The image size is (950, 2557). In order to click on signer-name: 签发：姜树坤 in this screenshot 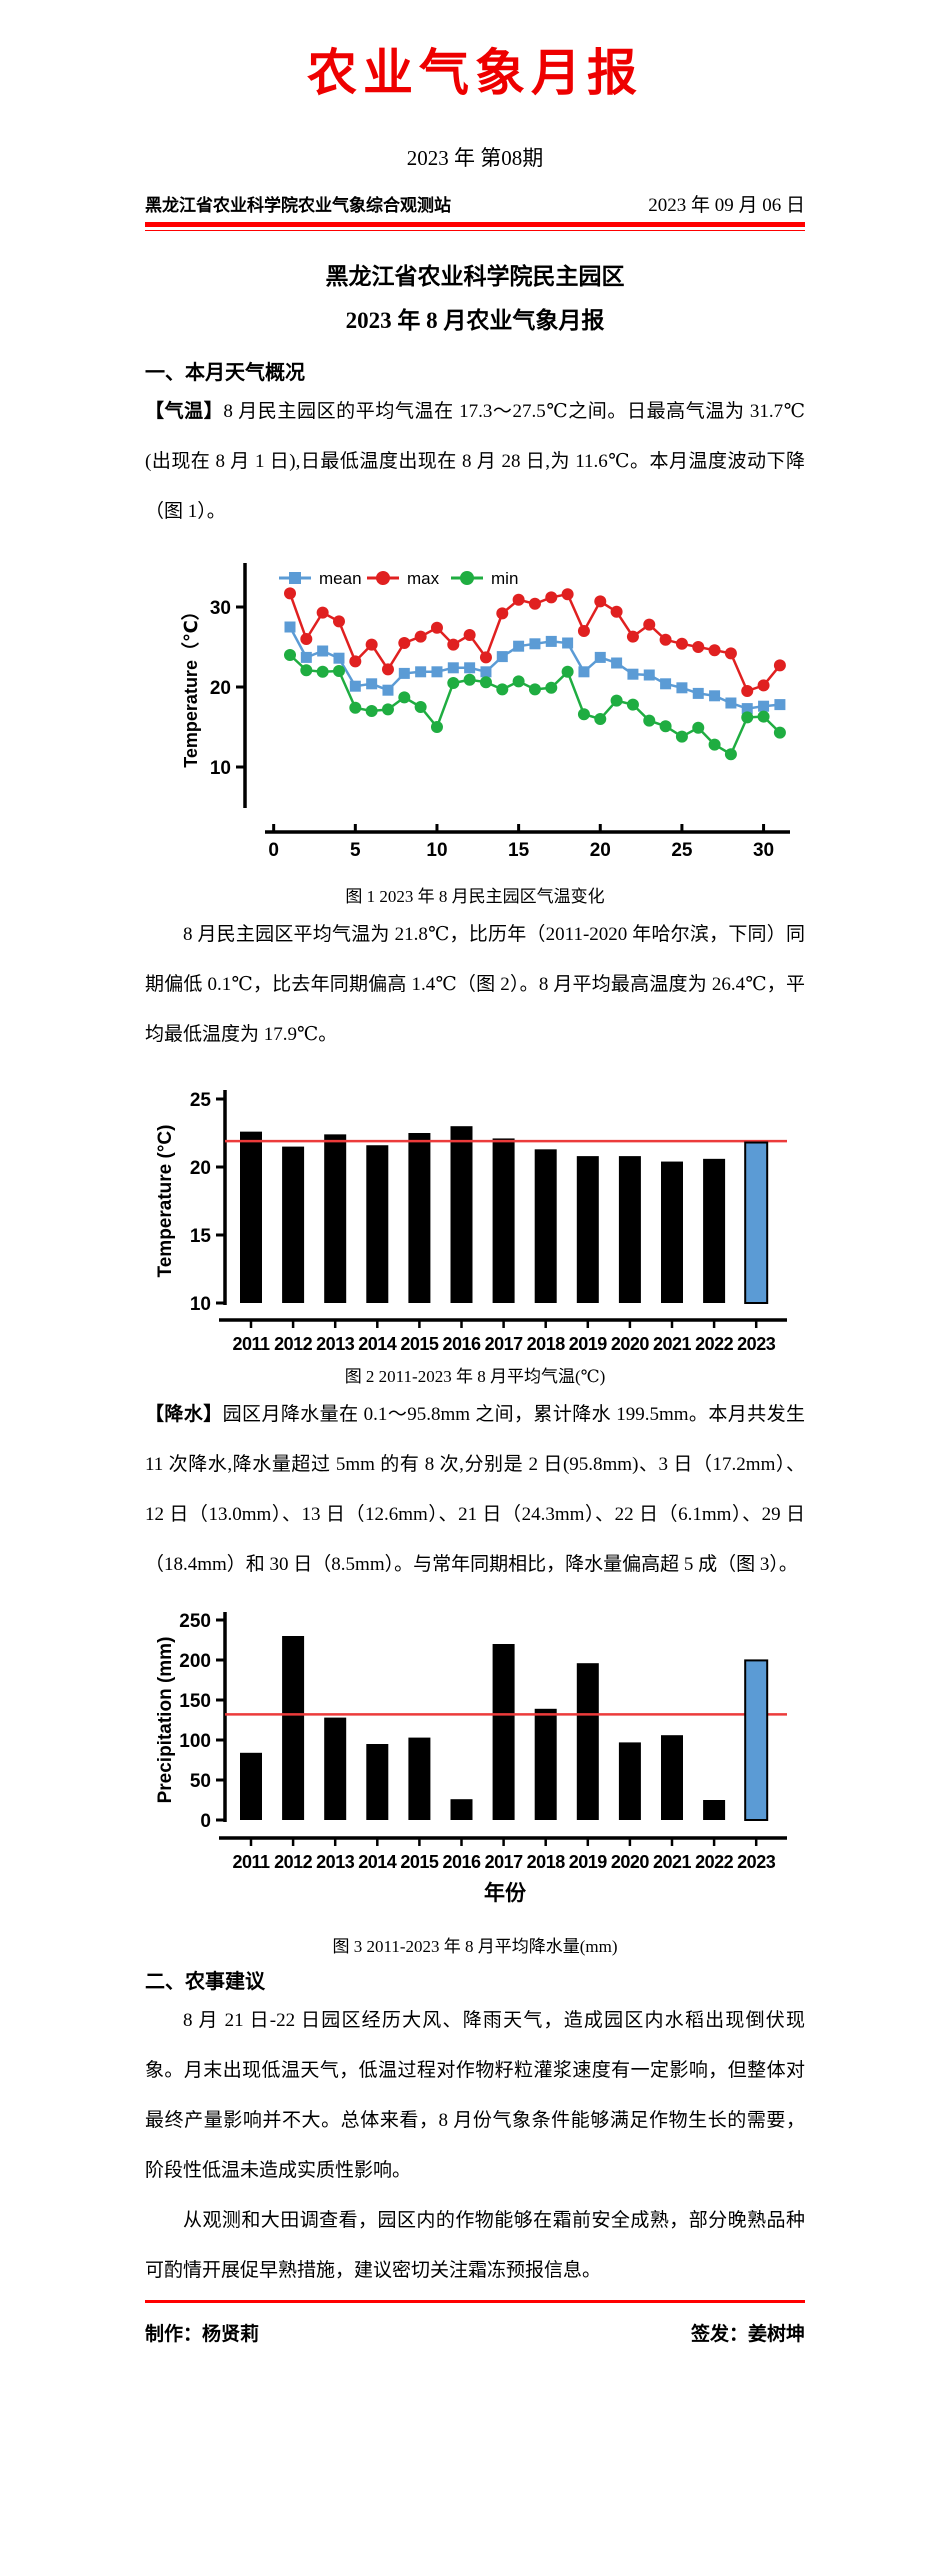, I will do `click(747, 2334)`.